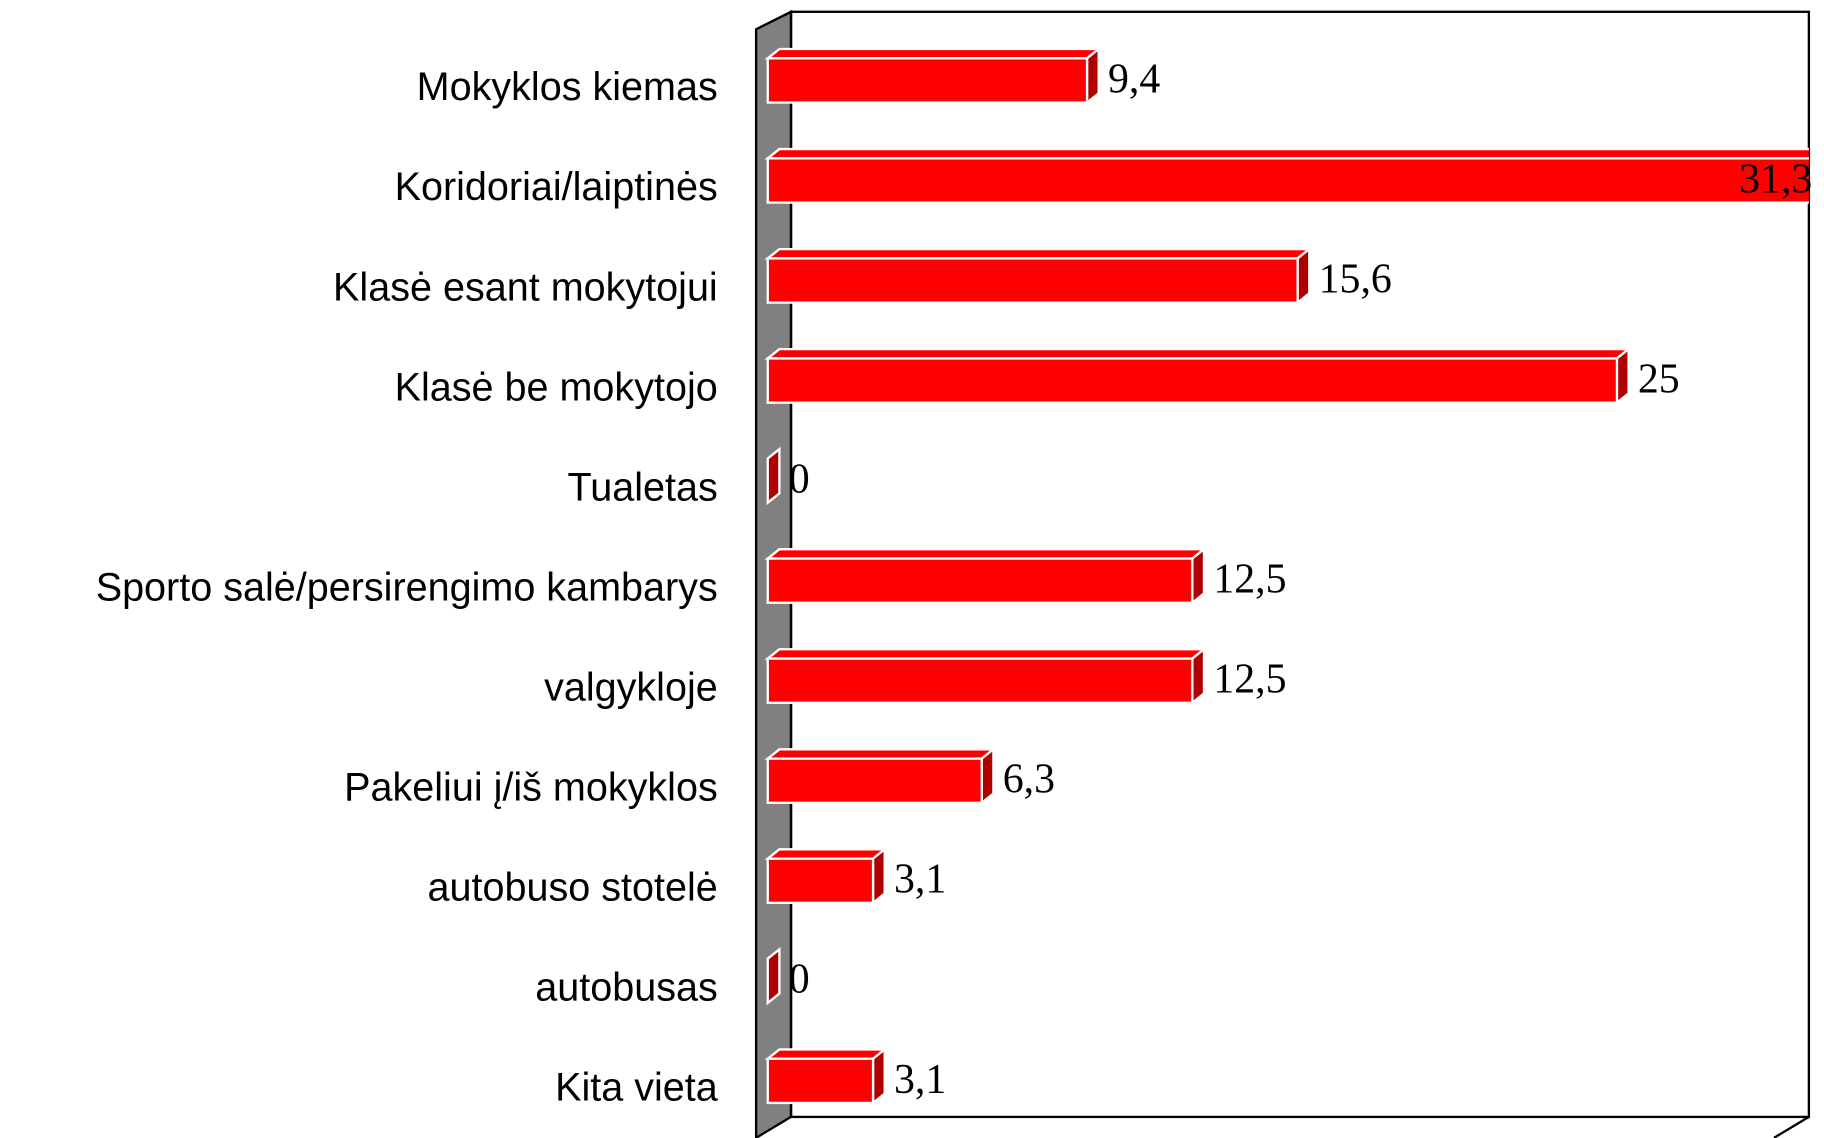 The height and width of the screenshot is (1138, 1824). What do you see at coordinates (636, 1088) in the screenshot?
I see `category-label: Kita vieta` at bounding box center [636, 1088].